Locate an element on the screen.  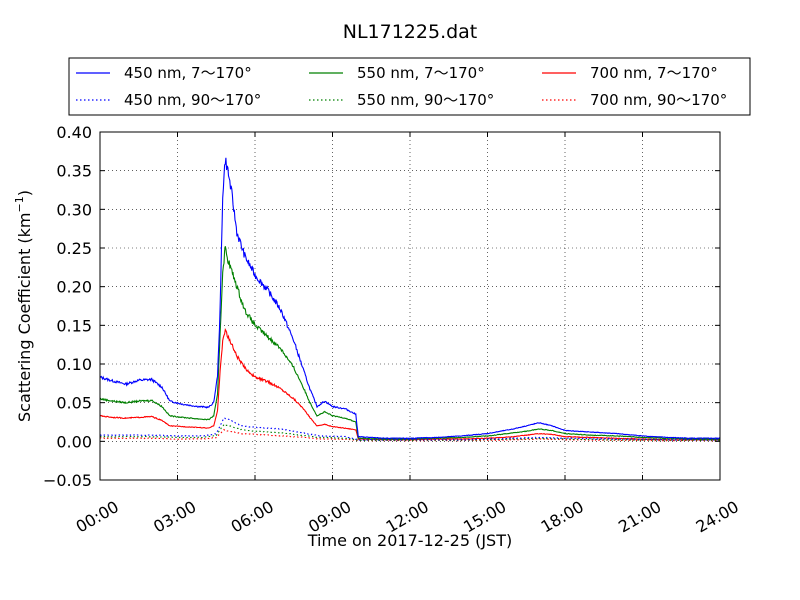
y-tick-label: 0.25 is located at coordinates (74, 248).